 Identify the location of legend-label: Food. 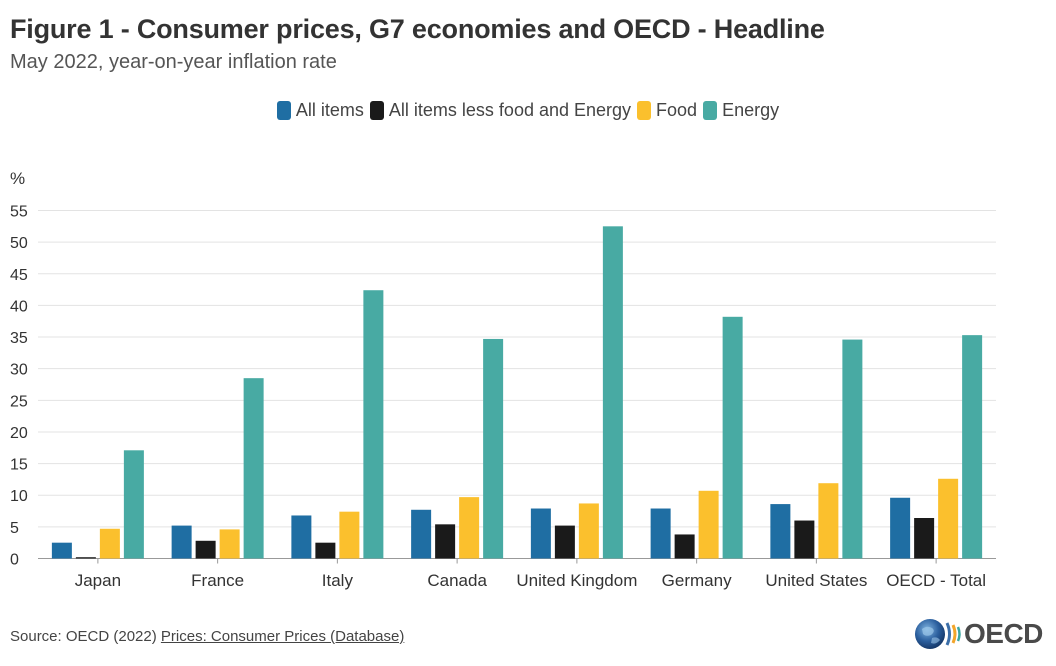
(677, 110).